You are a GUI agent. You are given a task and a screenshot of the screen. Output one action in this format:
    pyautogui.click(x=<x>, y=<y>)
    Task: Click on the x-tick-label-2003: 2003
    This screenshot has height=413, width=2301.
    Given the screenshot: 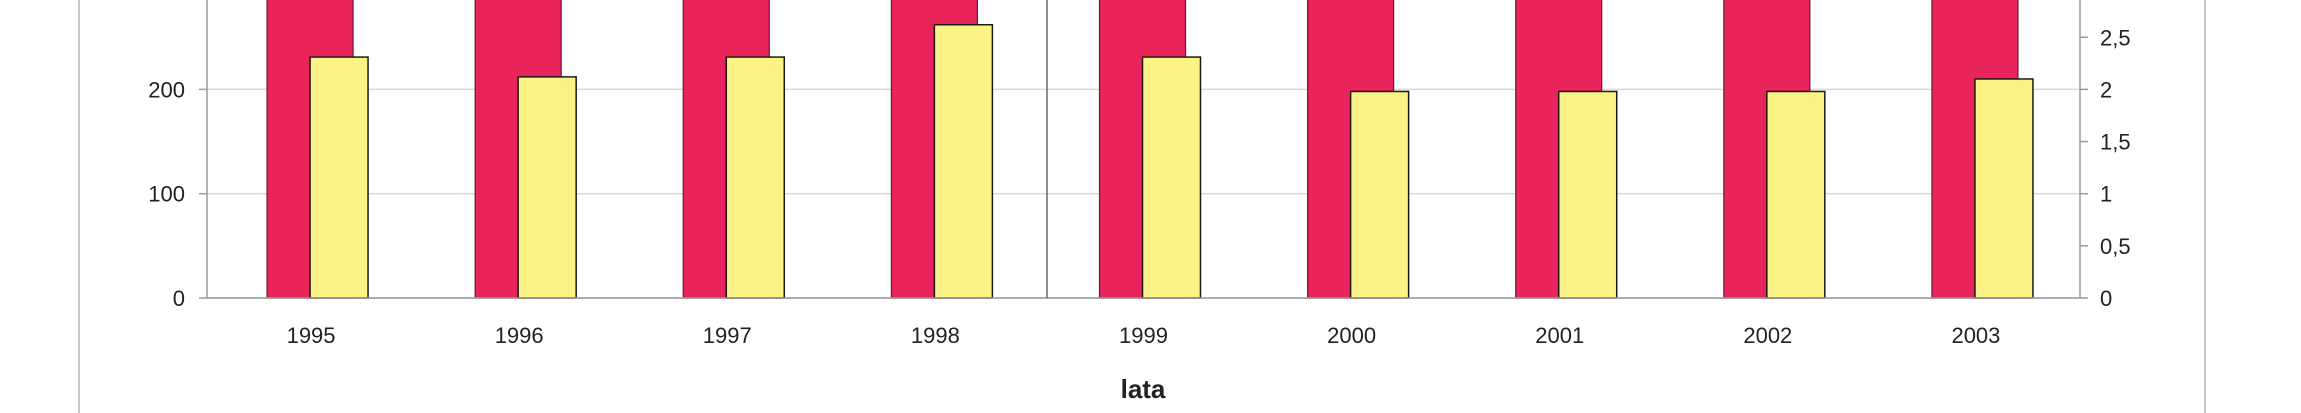 What is the action you would take?
    pyautogui.click(x=1975, y=335)
    